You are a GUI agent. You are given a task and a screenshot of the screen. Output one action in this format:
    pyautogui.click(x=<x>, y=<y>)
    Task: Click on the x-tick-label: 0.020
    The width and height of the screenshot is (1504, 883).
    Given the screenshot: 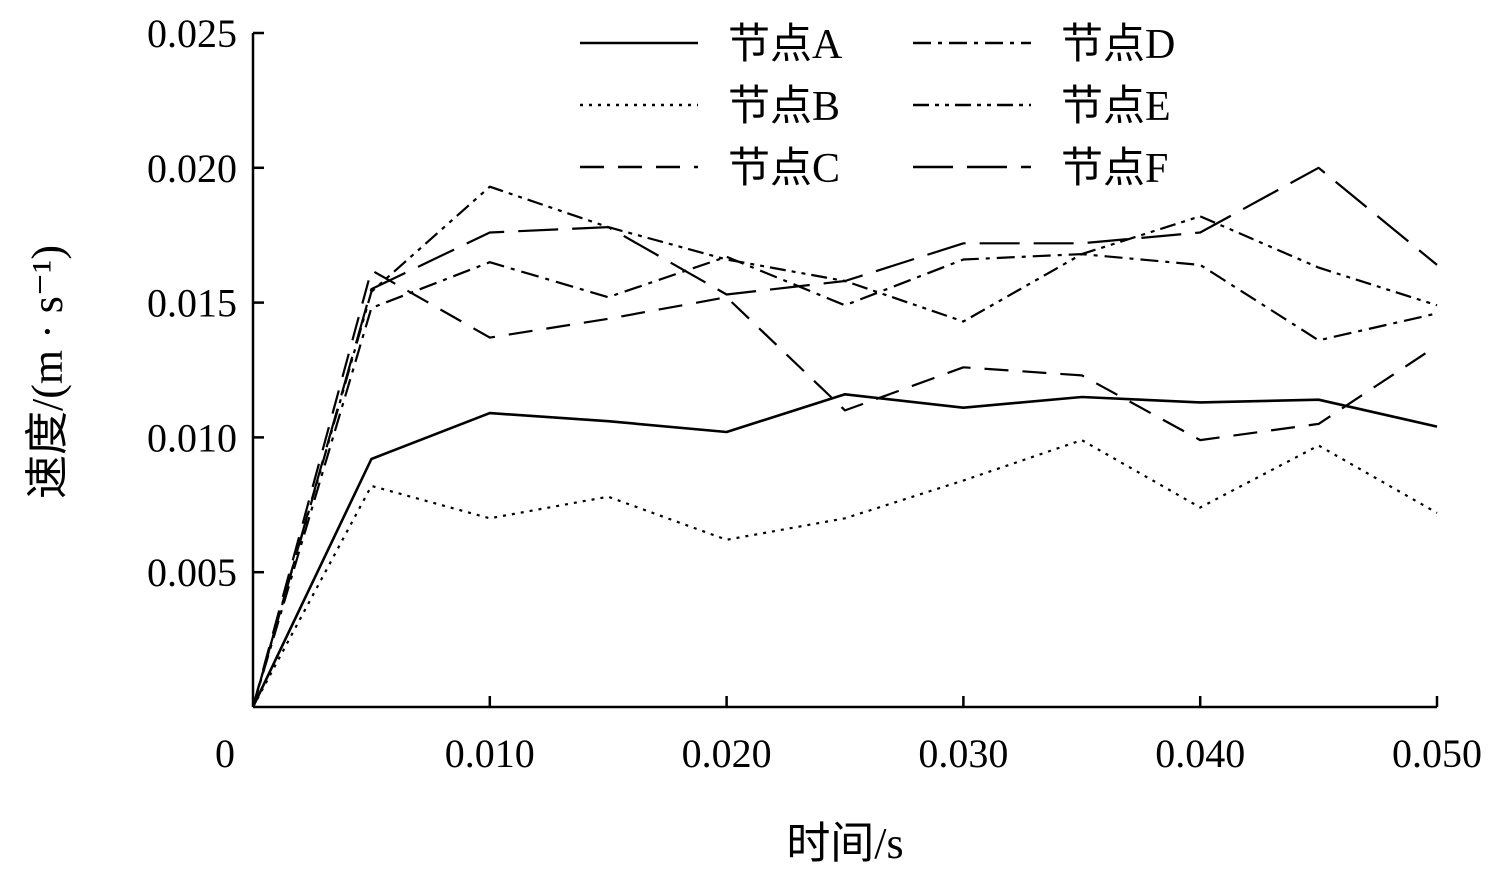 What is the action you would take?
    pyautogui.click(x=727, y=753)
    